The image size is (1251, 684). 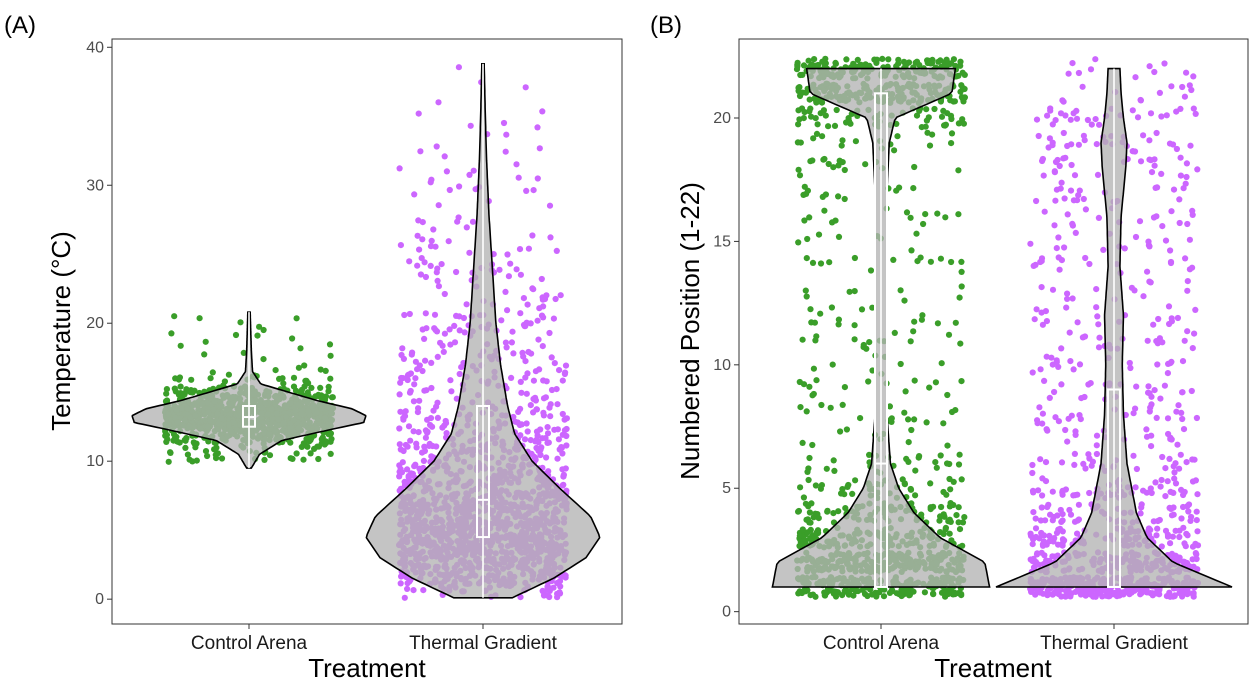 I want to click on panel-a-x-axis-title: Treatment, so click(x=367, y=668).